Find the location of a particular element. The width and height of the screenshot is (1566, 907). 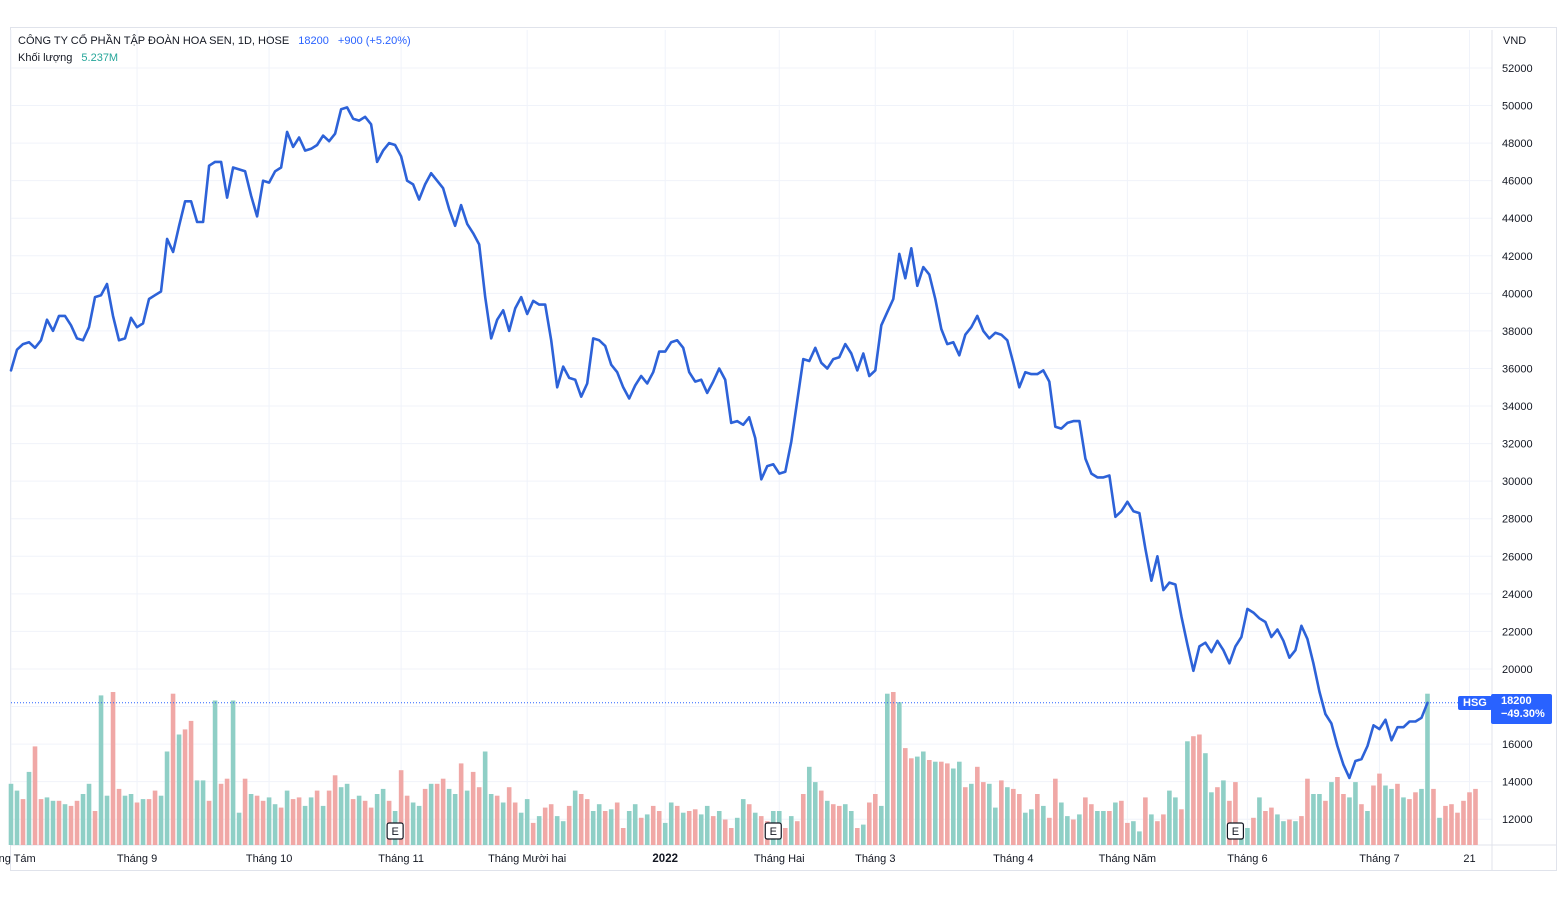

y-tick-label: 24000 is located at coordinates (1517, 595).